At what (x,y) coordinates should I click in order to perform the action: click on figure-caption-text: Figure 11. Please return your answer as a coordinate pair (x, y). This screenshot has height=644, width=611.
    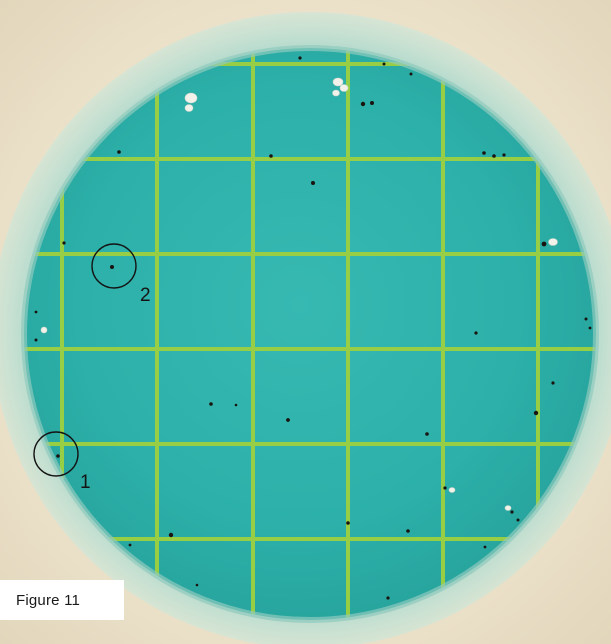
    Looking at the image, I should click on (48, 600).